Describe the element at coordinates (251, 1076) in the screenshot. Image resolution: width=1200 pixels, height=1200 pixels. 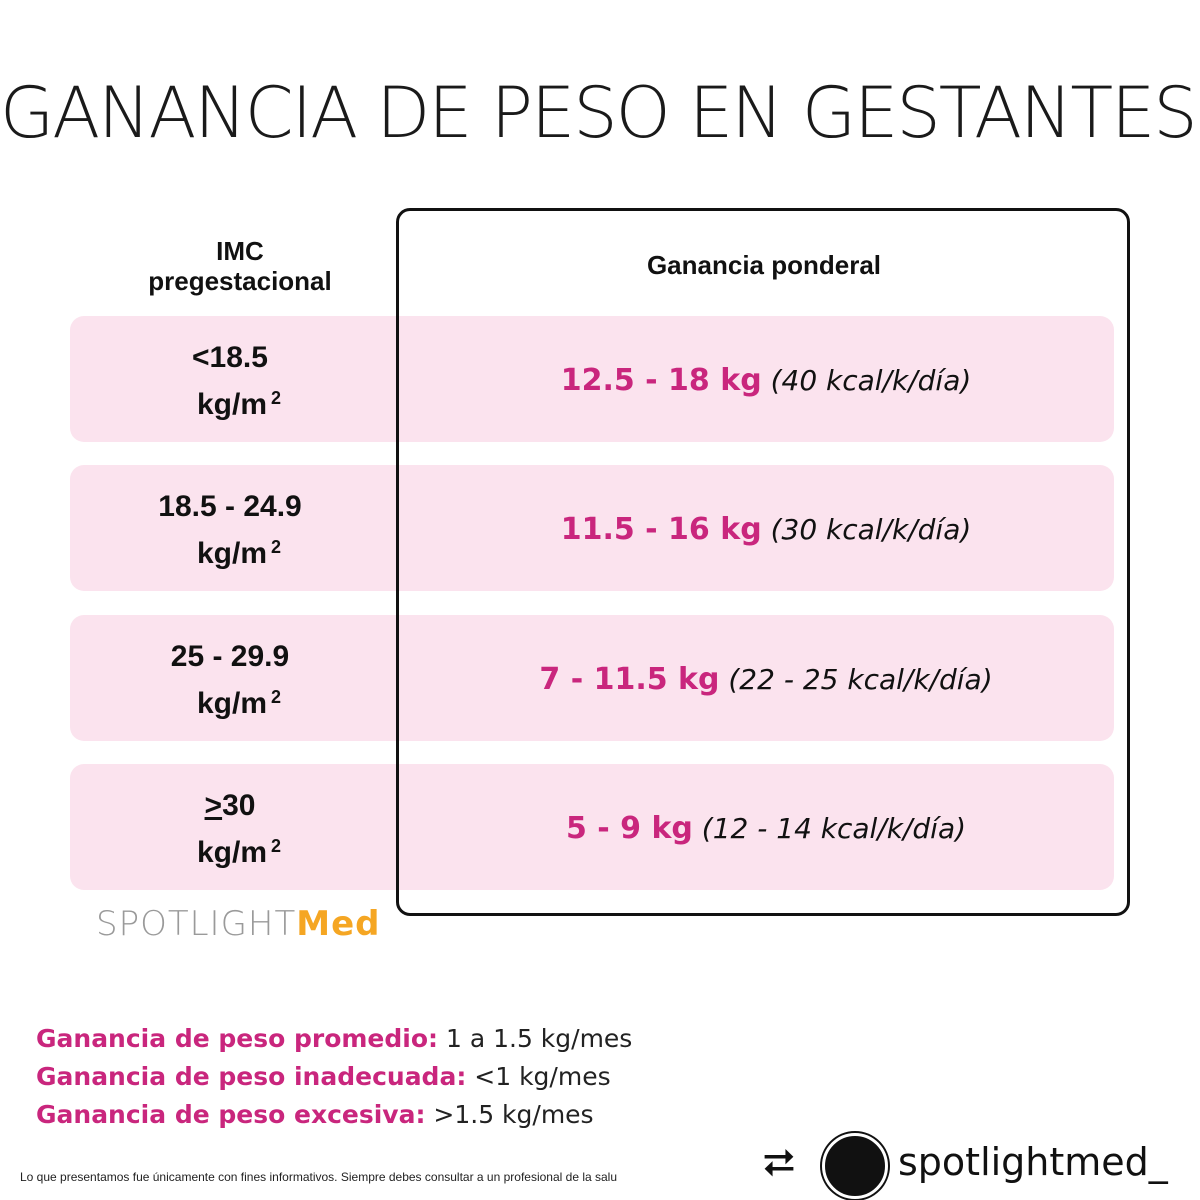
I see `note-label: Ganancia de peso inadecuada:` at that location.